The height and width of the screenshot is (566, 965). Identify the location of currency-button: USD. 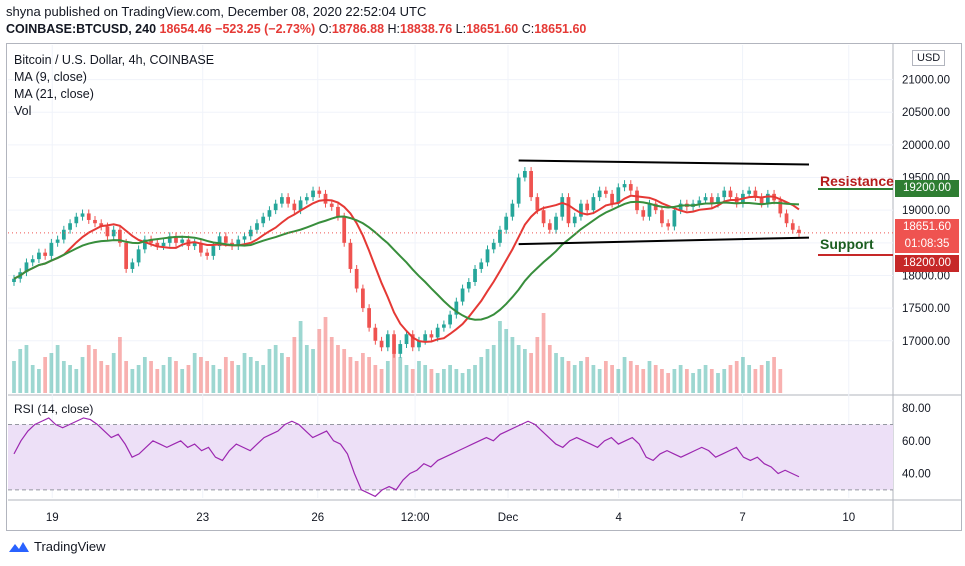
(929, 58).